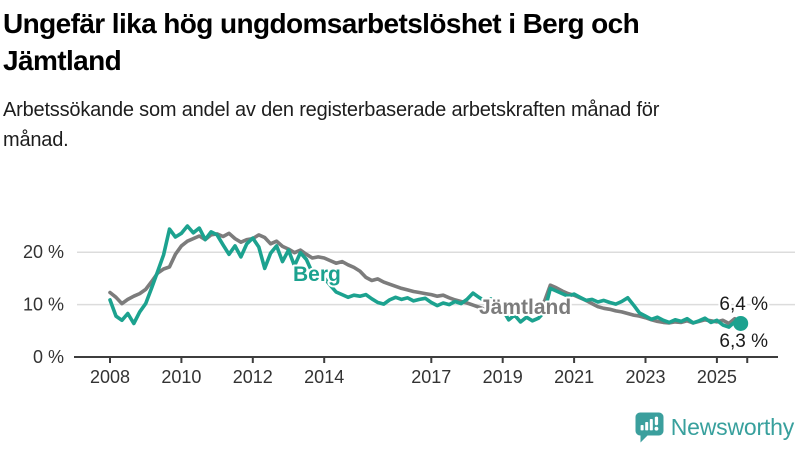 The width and height of the screenshot is (800, 450). Describe the element at coordinates (110, 377) in the screenshot. I see `x-axis-tick-label: 2008` at that location.